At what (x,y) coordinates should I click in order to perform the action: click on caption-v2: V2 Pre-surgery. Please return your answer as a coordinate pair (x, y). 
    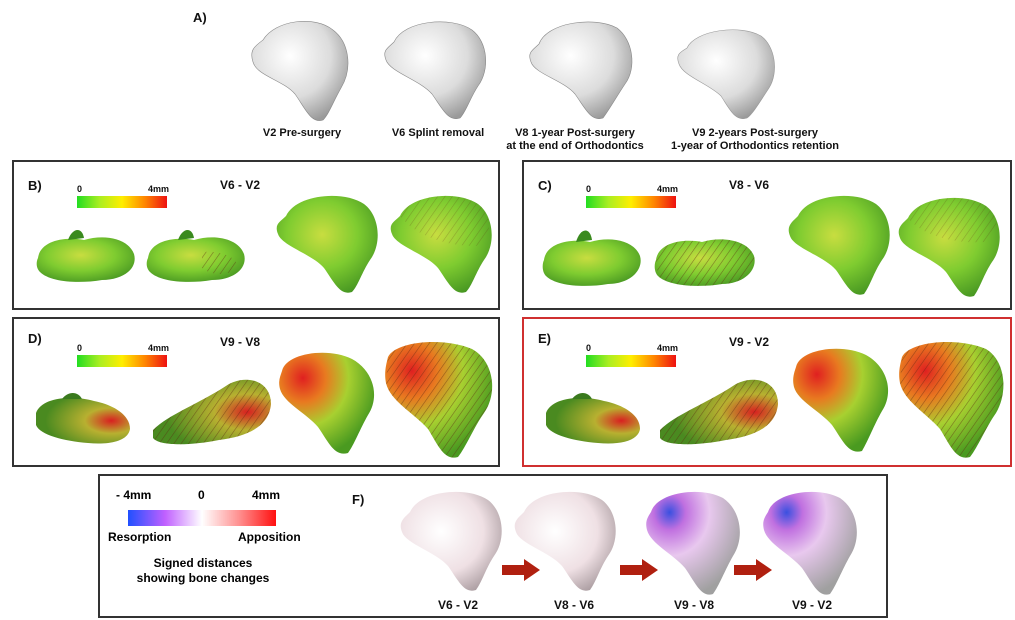
    Looking at the image, I should click on (302, 133).